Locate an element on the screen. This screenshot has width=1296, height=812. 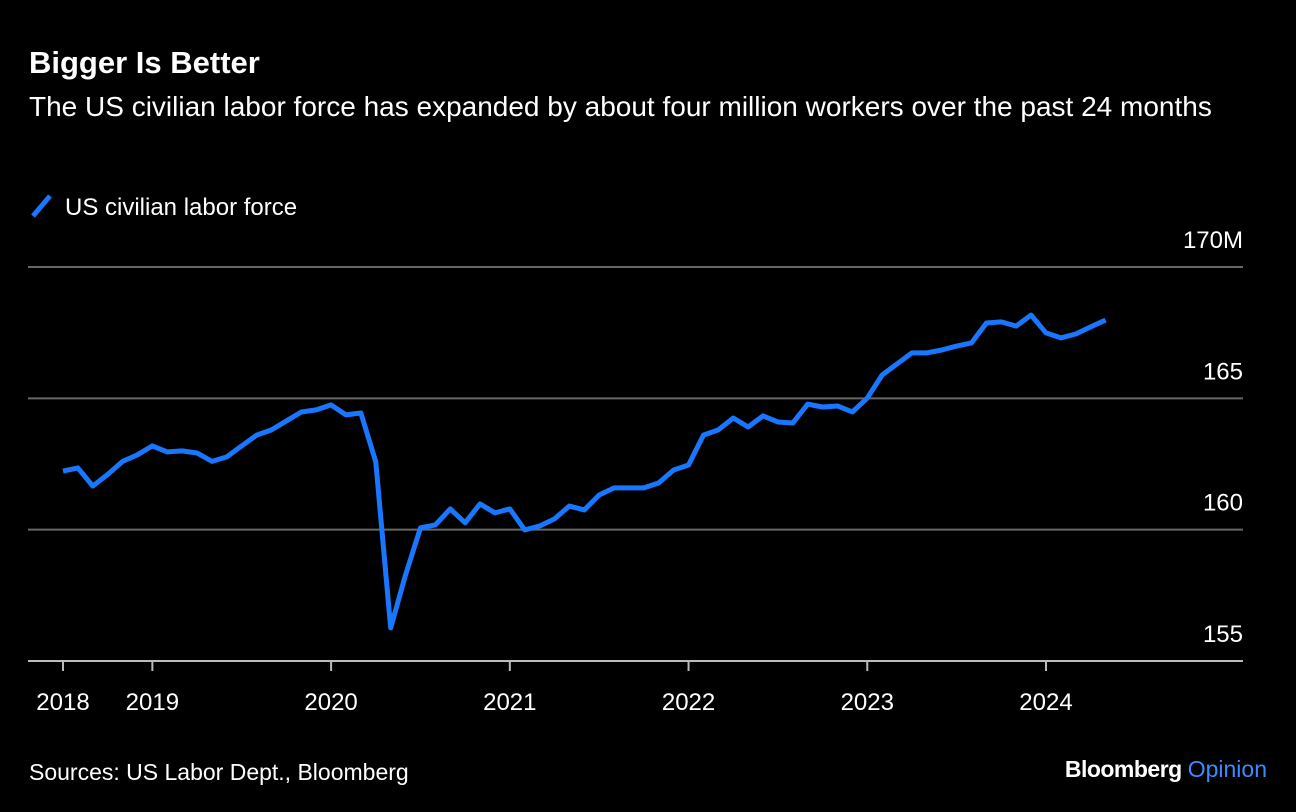
x-tick-label: 2019 is located at coordinates (152, 702).